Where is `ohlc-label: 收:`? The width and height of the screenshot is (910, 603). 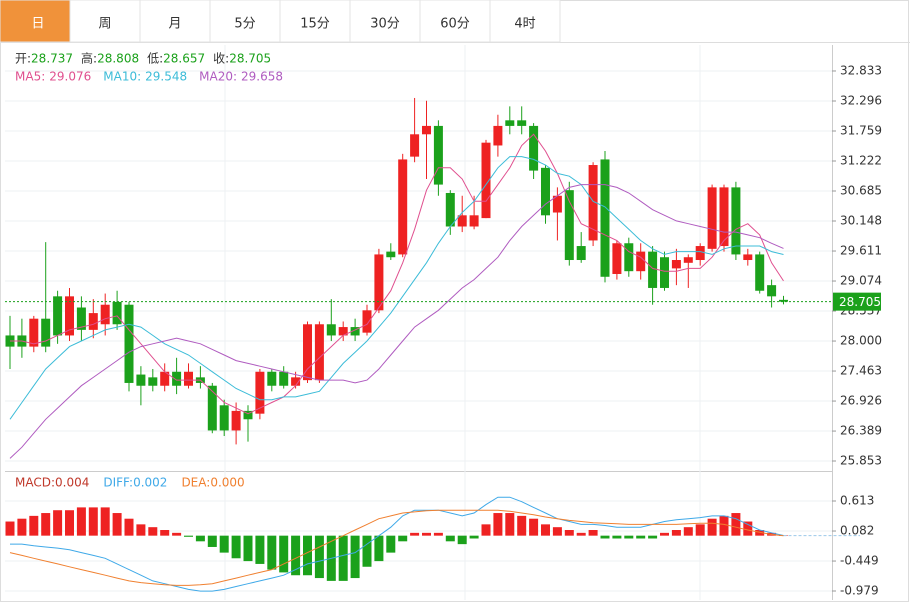 ohlc-label: 收: is located at coordinates (221, 59).